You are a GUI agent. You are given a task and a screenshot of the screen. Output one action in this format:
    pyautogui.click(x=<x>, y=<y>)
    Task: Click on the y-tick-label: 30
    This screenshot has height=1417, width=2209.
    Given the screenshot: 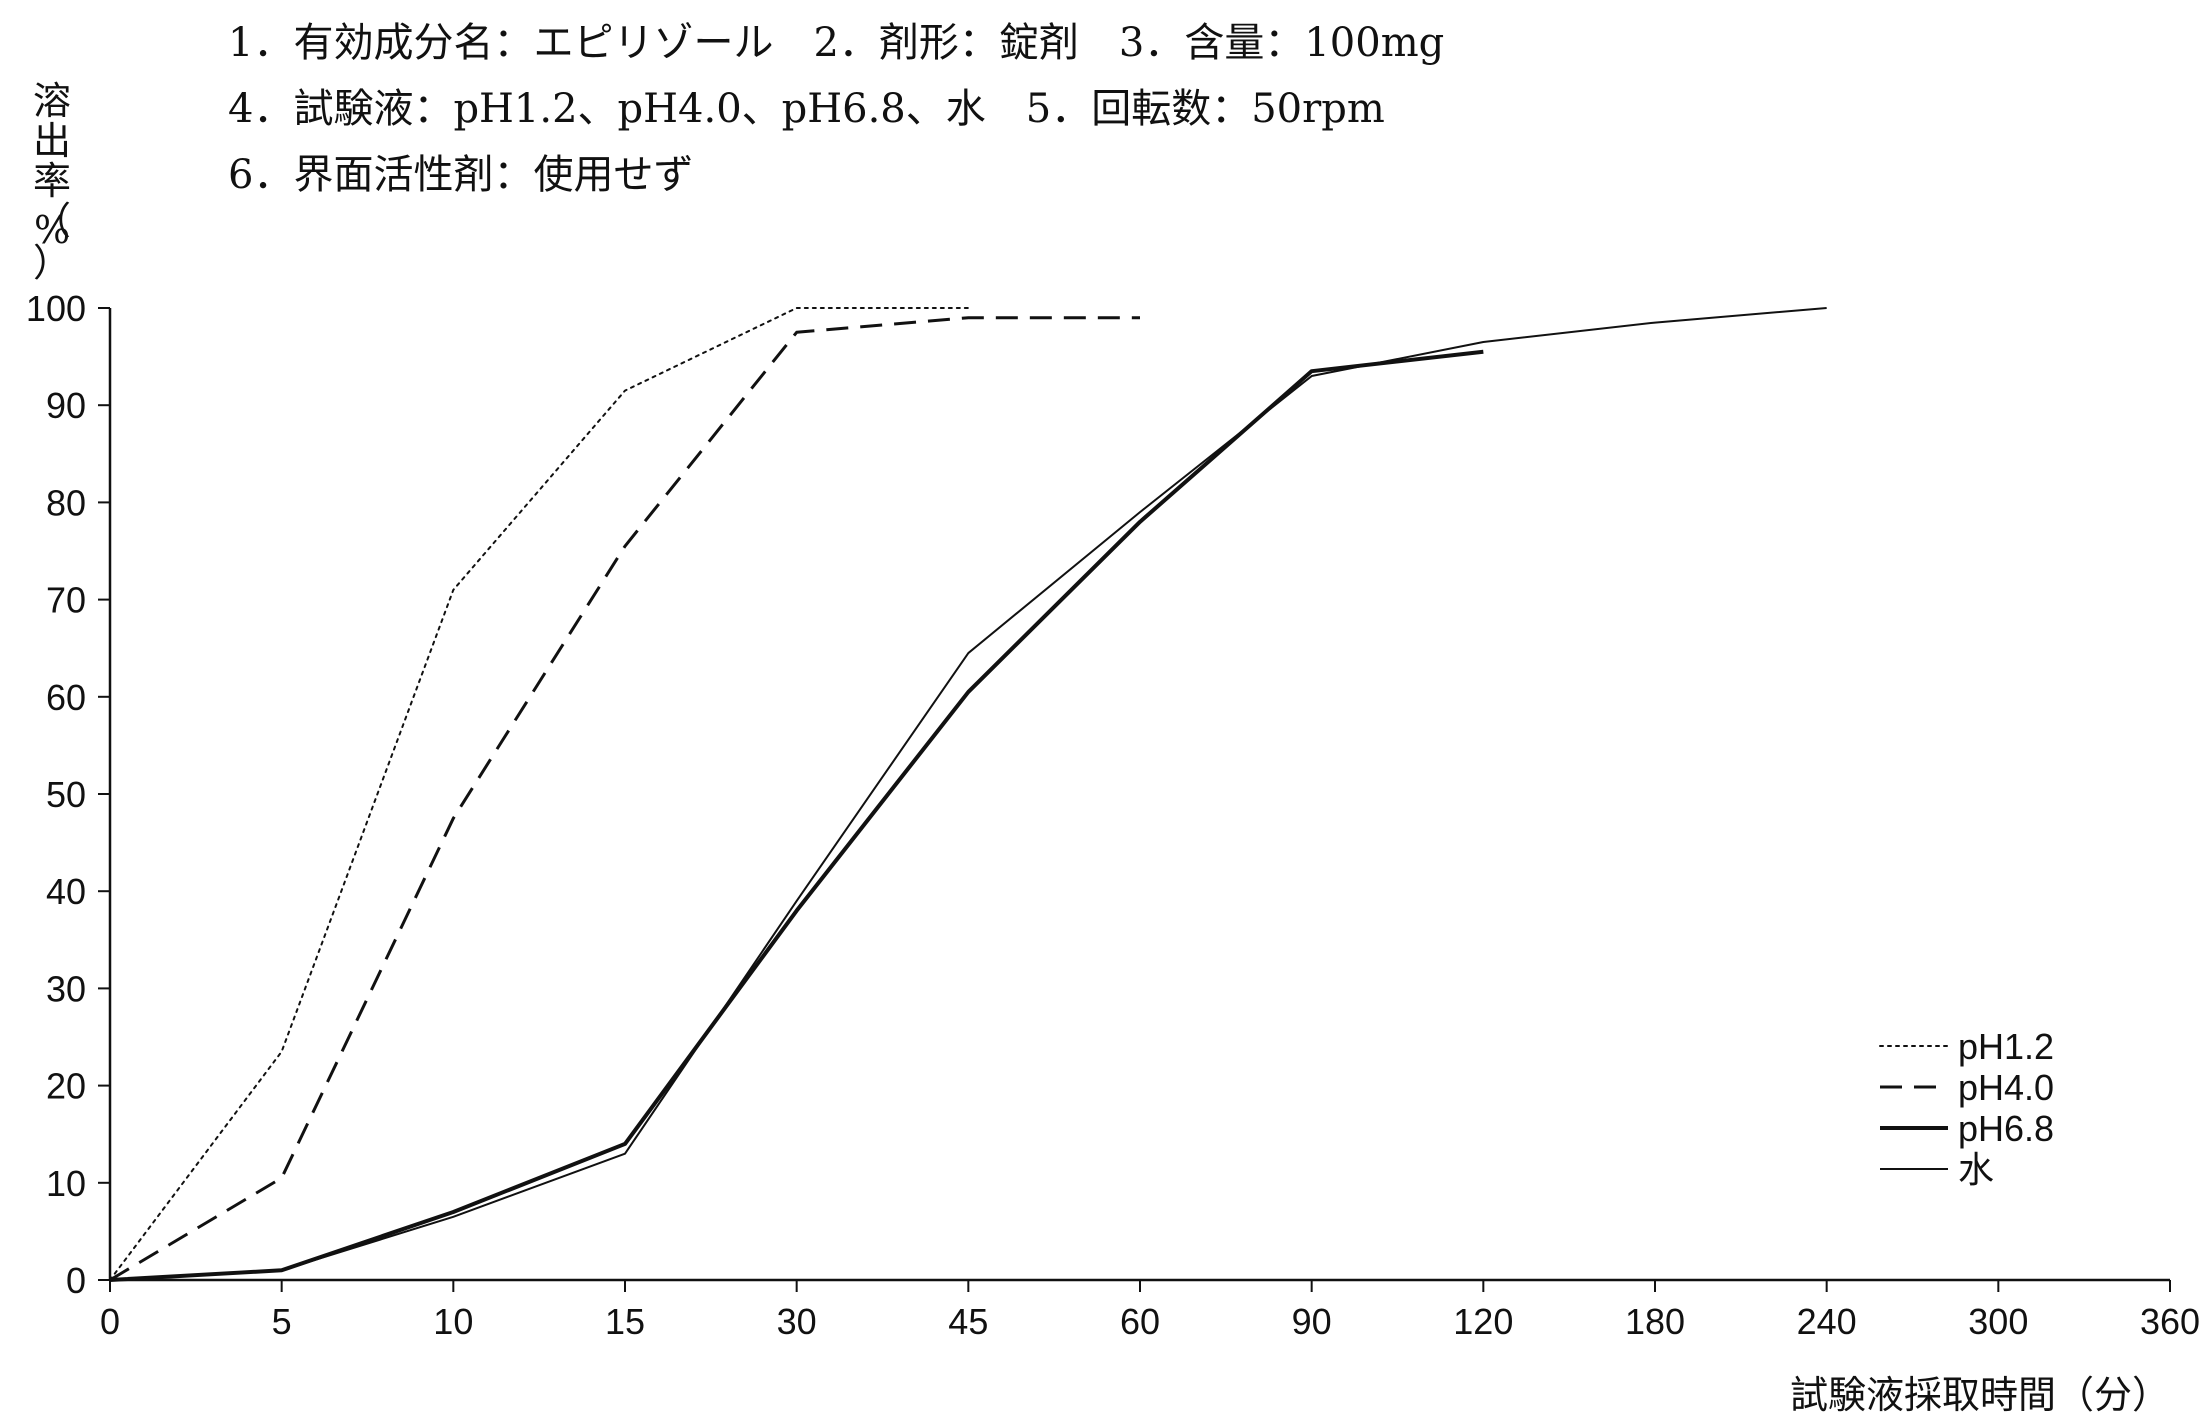 What is the action you would take?
    pyautogui.click(x=66, y=988)
    